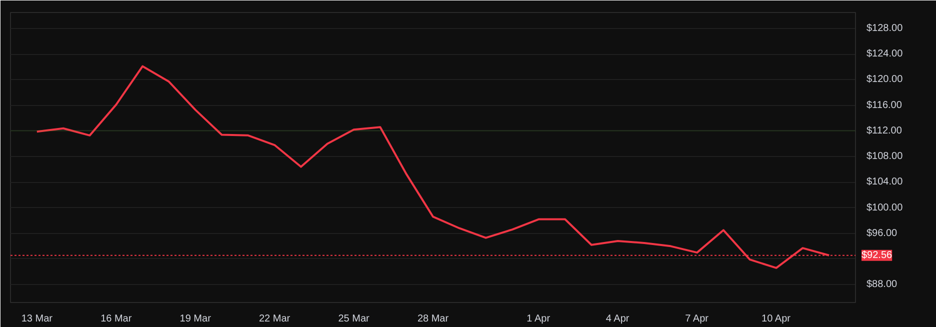  What do you see at coordinates (877, 255) in the screenshot?
I see `ref-line-label: $92.56` at bounding box center [877, 255].